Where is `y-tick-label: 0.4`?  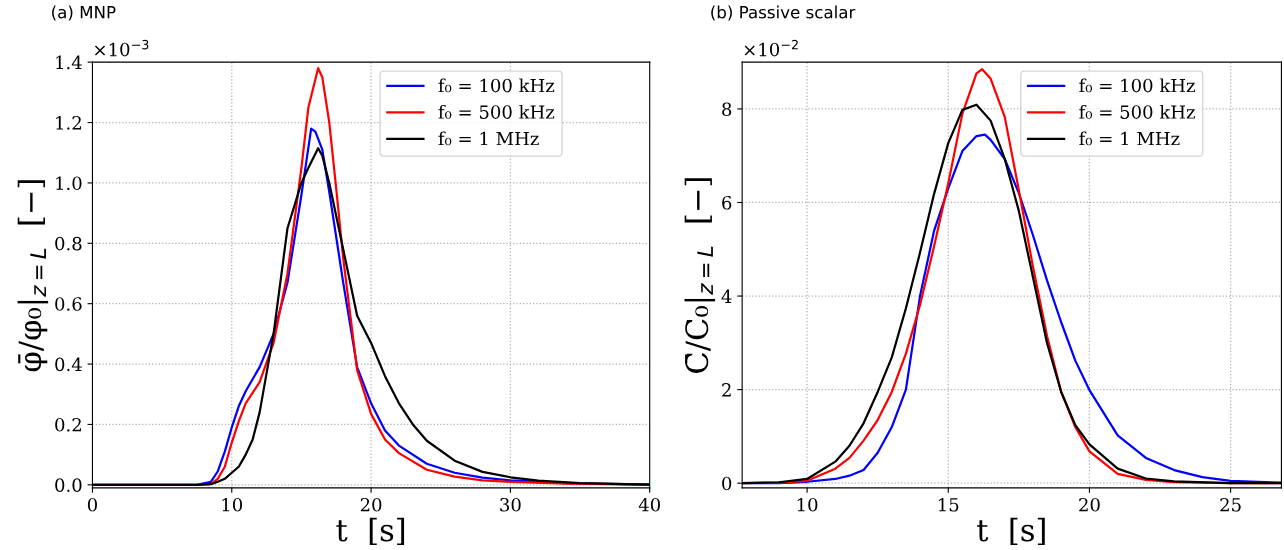 y-tick-label: 0.4 is located at coordinates (68, 364).